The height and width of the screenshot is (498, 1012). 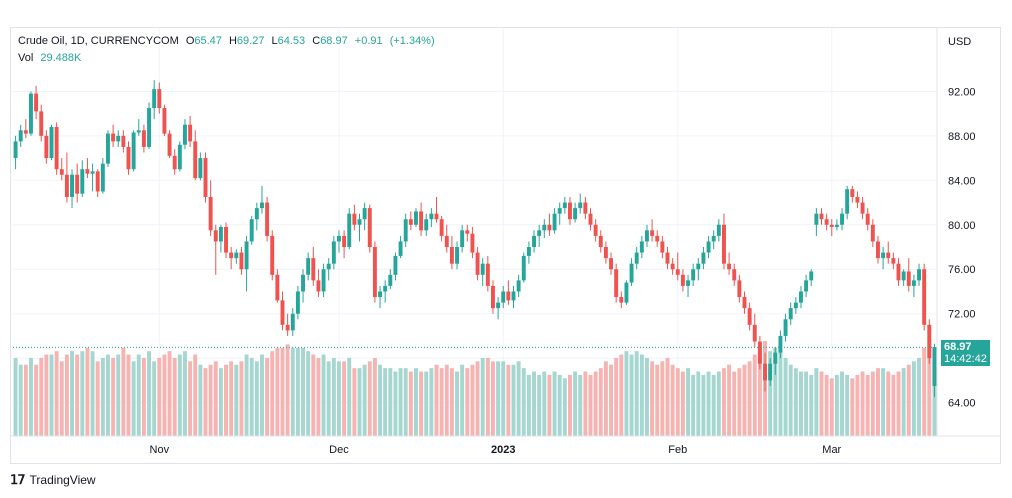 What do you see at coordinates (962, 270) in the screenshot?
I see `price-tick-label: 76.00` at bounding box center [962, 270].